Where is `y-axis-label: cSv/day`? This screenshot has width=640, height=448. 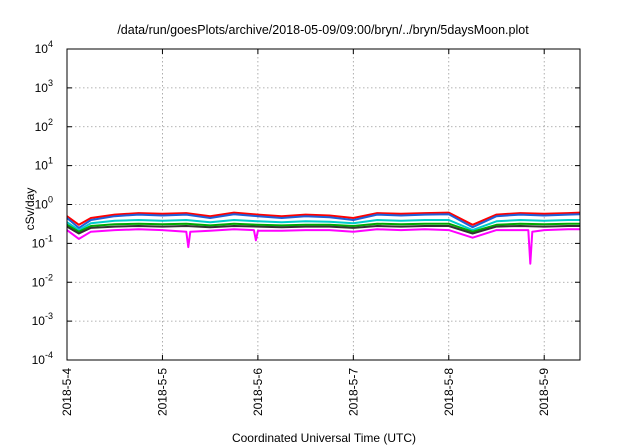
y-axis-label: cSv/day is located at coordinates (30, 209).